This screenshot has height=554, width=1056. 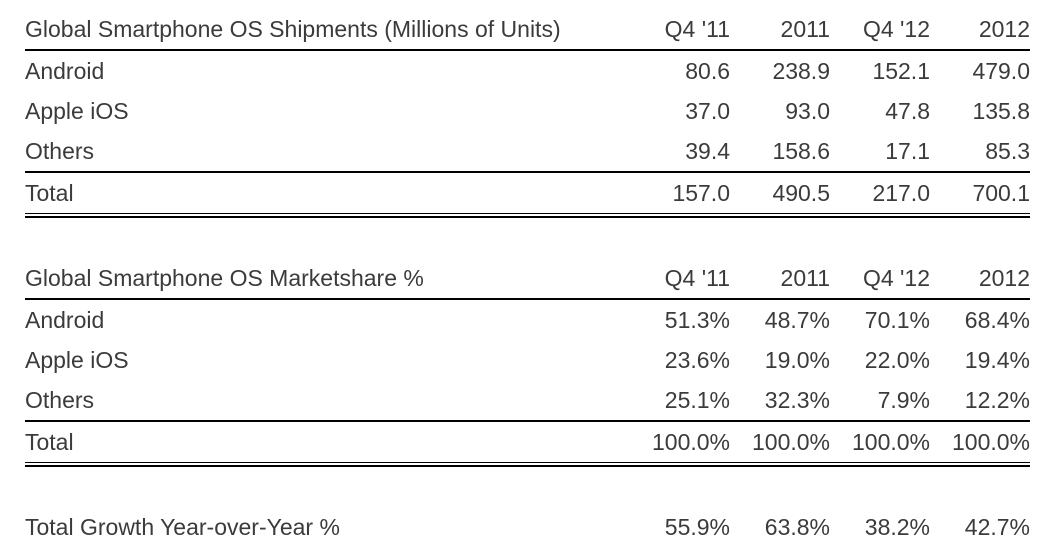 What do you see at coordinates (1001, 110) in the screenshot?
I see `cell-value: 135.8` at bounding box center [1001, 110].